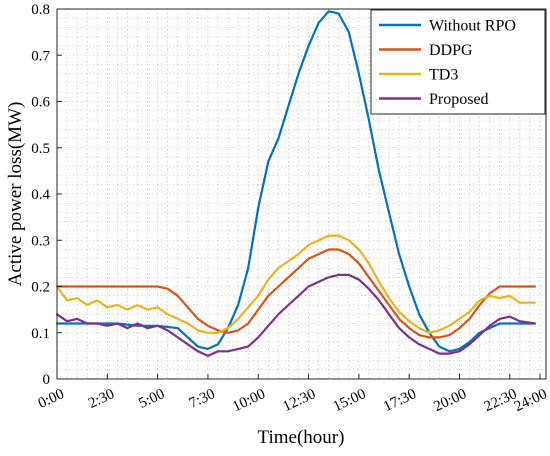 The width and height of the screenshot is (550, 456). I want to click on y-tick-label: 0.6, so click(40, 103).